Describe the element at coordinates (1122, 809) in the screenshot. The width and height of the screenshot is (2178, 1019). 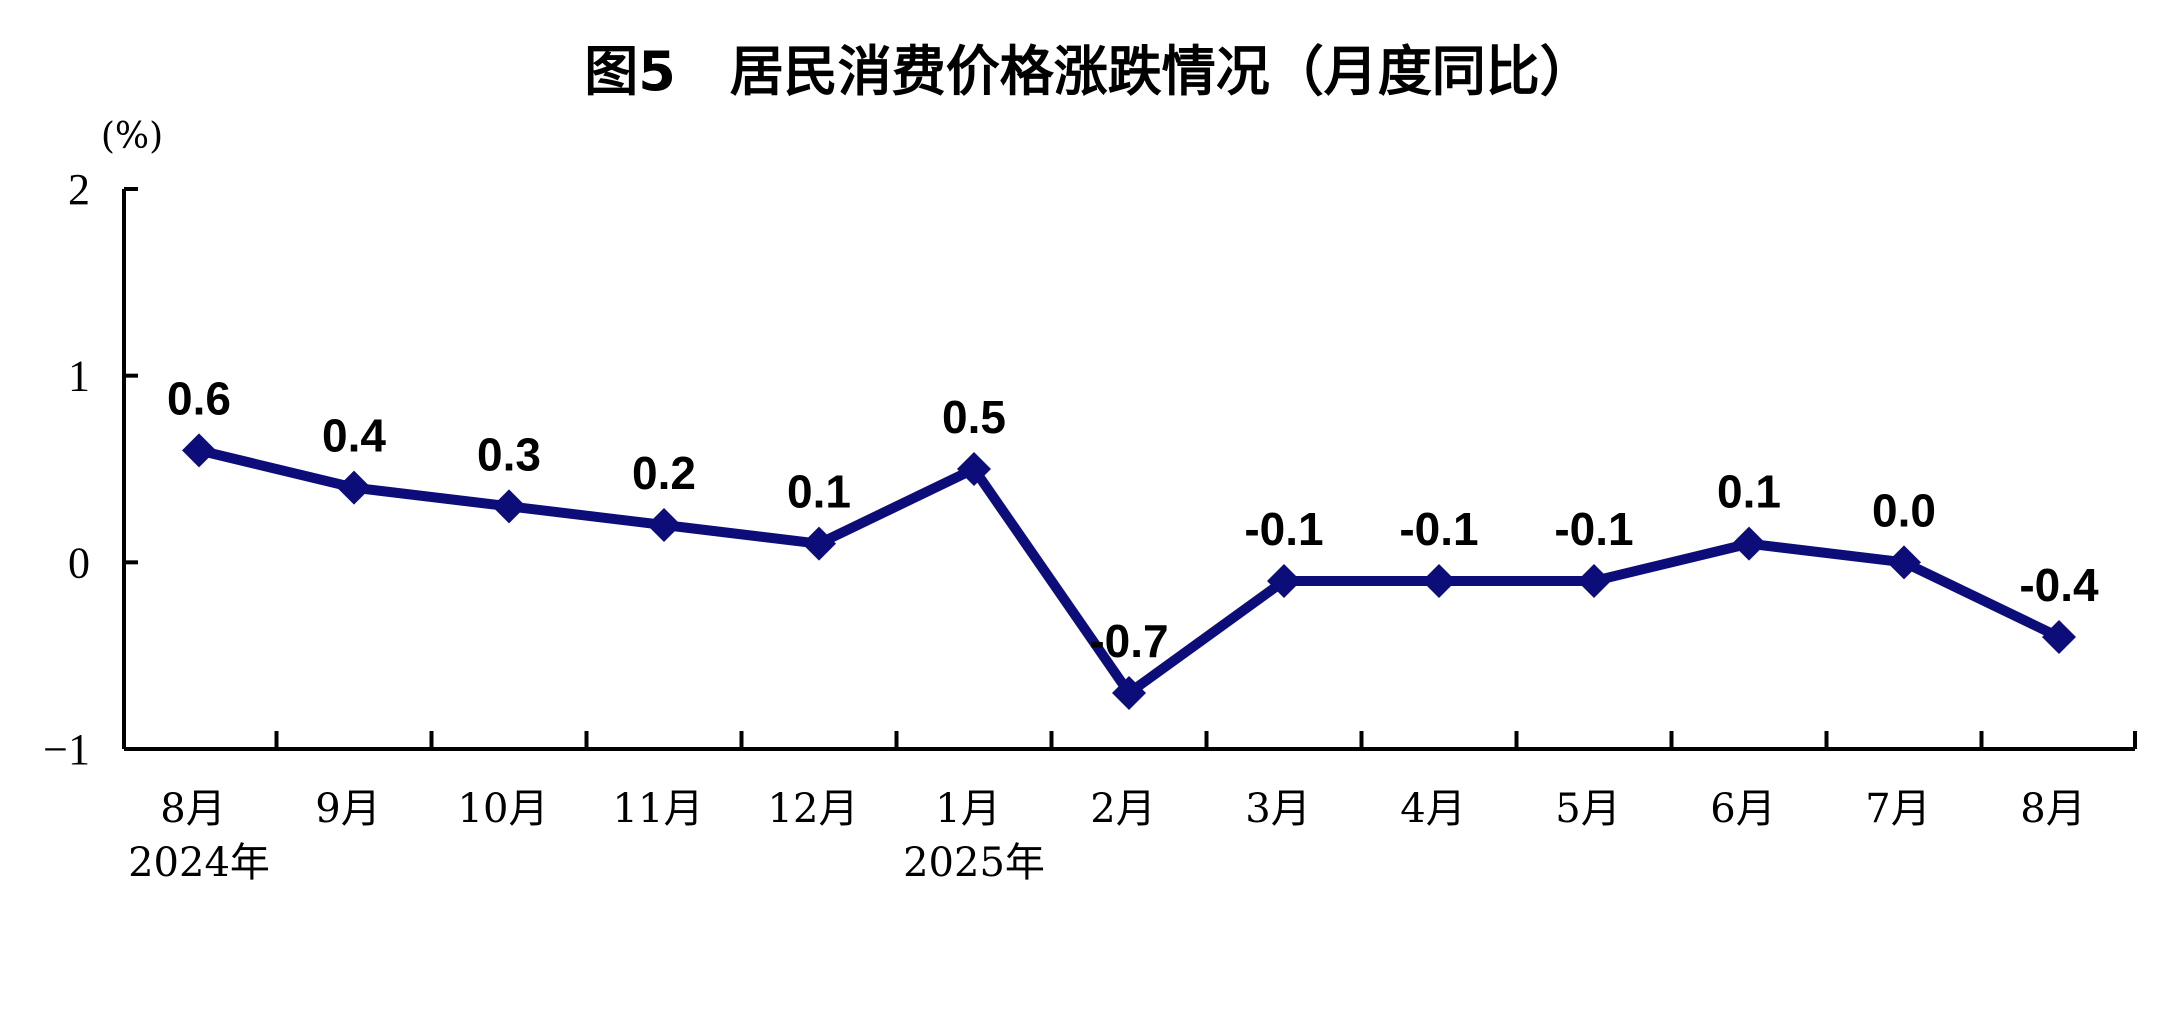
I see `x-tick-label: 2月` at that location.